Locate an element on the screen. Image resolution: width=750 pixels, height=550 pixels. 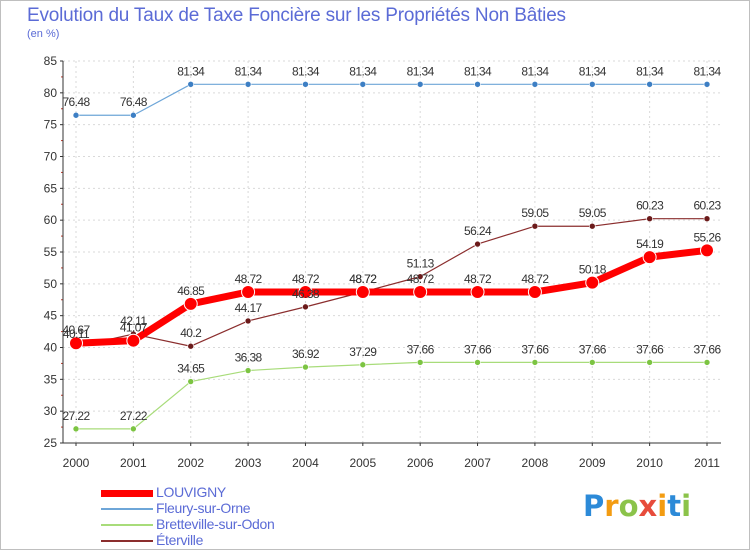
data-label: 41.07 is located at coordinates (134, 328).